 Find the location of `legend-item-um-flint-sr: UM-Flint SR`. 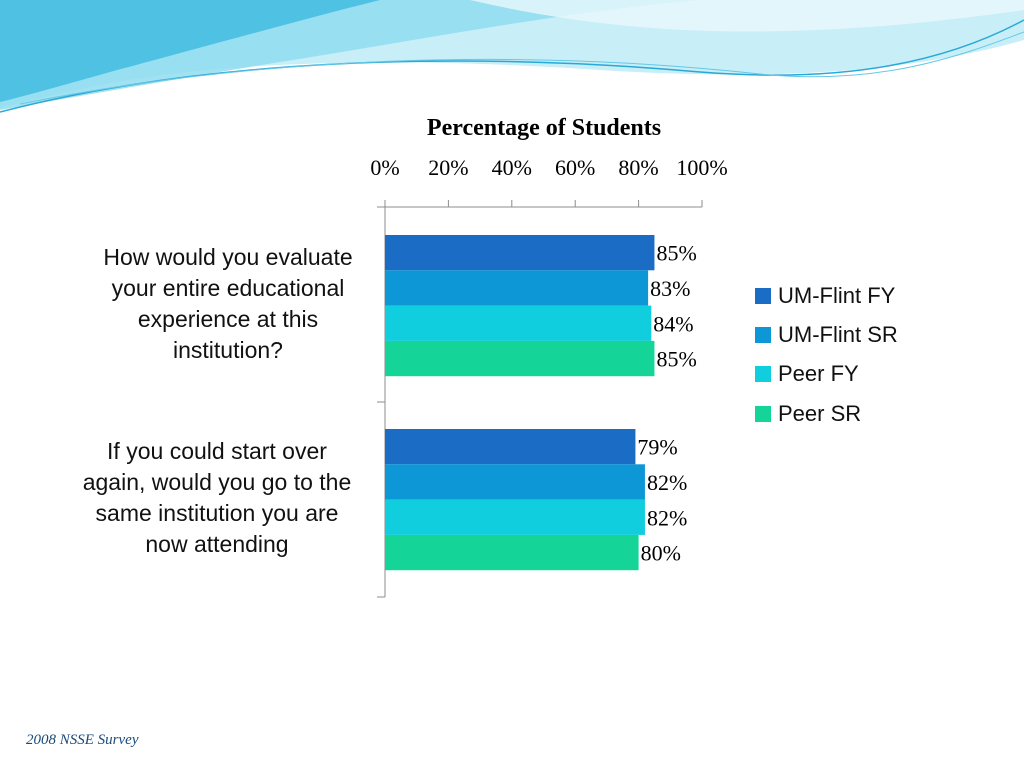

legend-item-um-flint-sr: UM-Flint SR is located at coordinates (826, 334).